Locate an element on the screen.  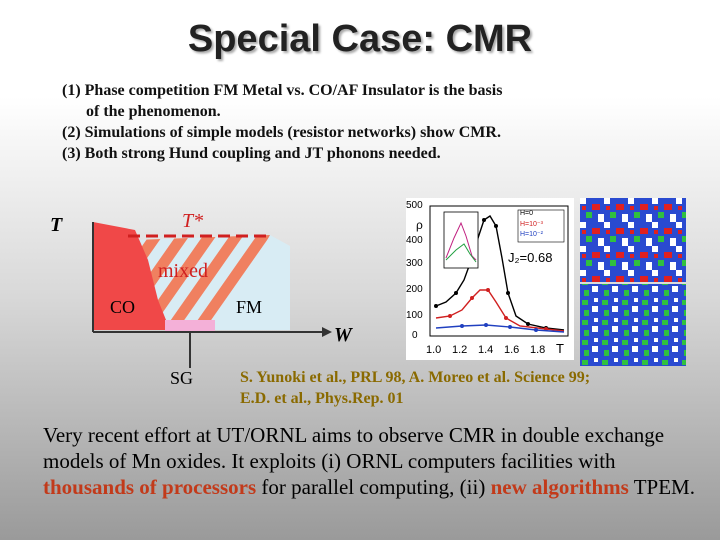
legend-h2: H=10⁻² is located at coordinates (531, 234).